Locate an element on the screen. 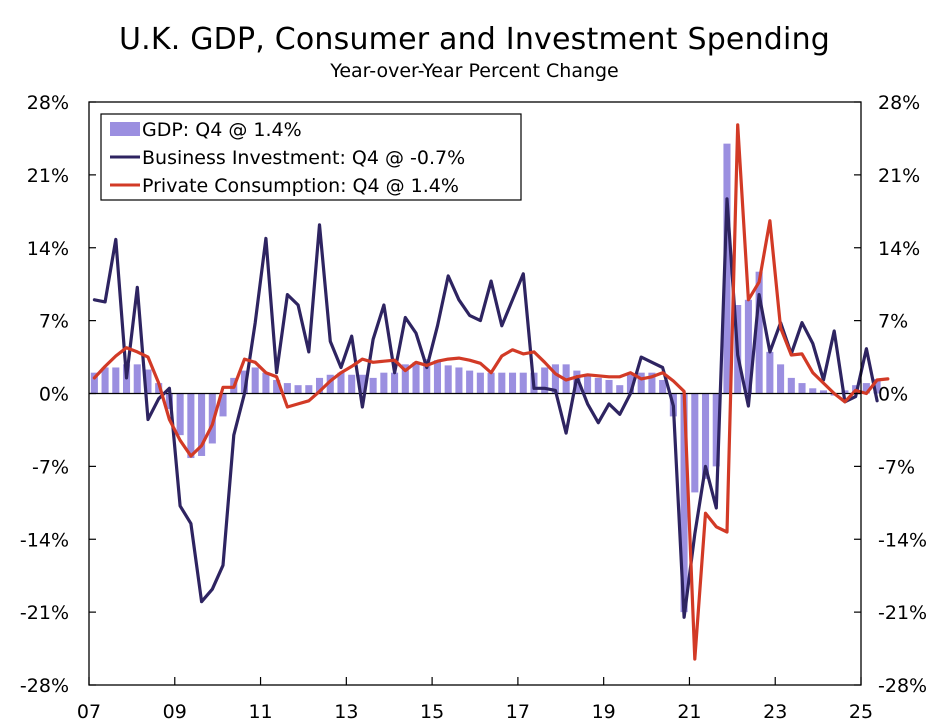  legend-label-consumption: Private Consumption: Q4 @ 1.4% is located at coordinates (300, 186).